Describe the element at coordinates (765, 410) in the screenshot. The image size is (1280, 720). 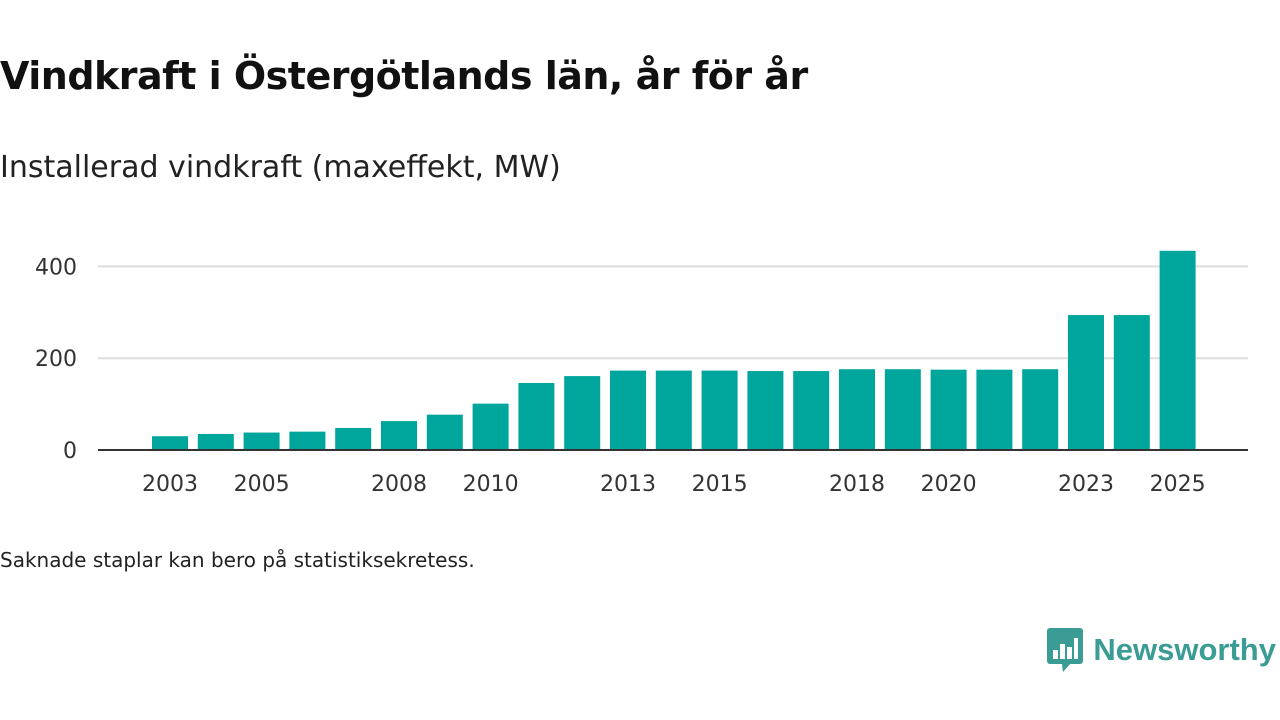
I see `bar-2016` at that location.